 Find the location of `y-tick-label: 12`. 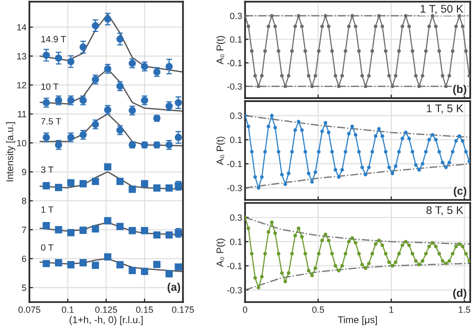

y-tick-label: 12 is located at coordinates (21, 85).